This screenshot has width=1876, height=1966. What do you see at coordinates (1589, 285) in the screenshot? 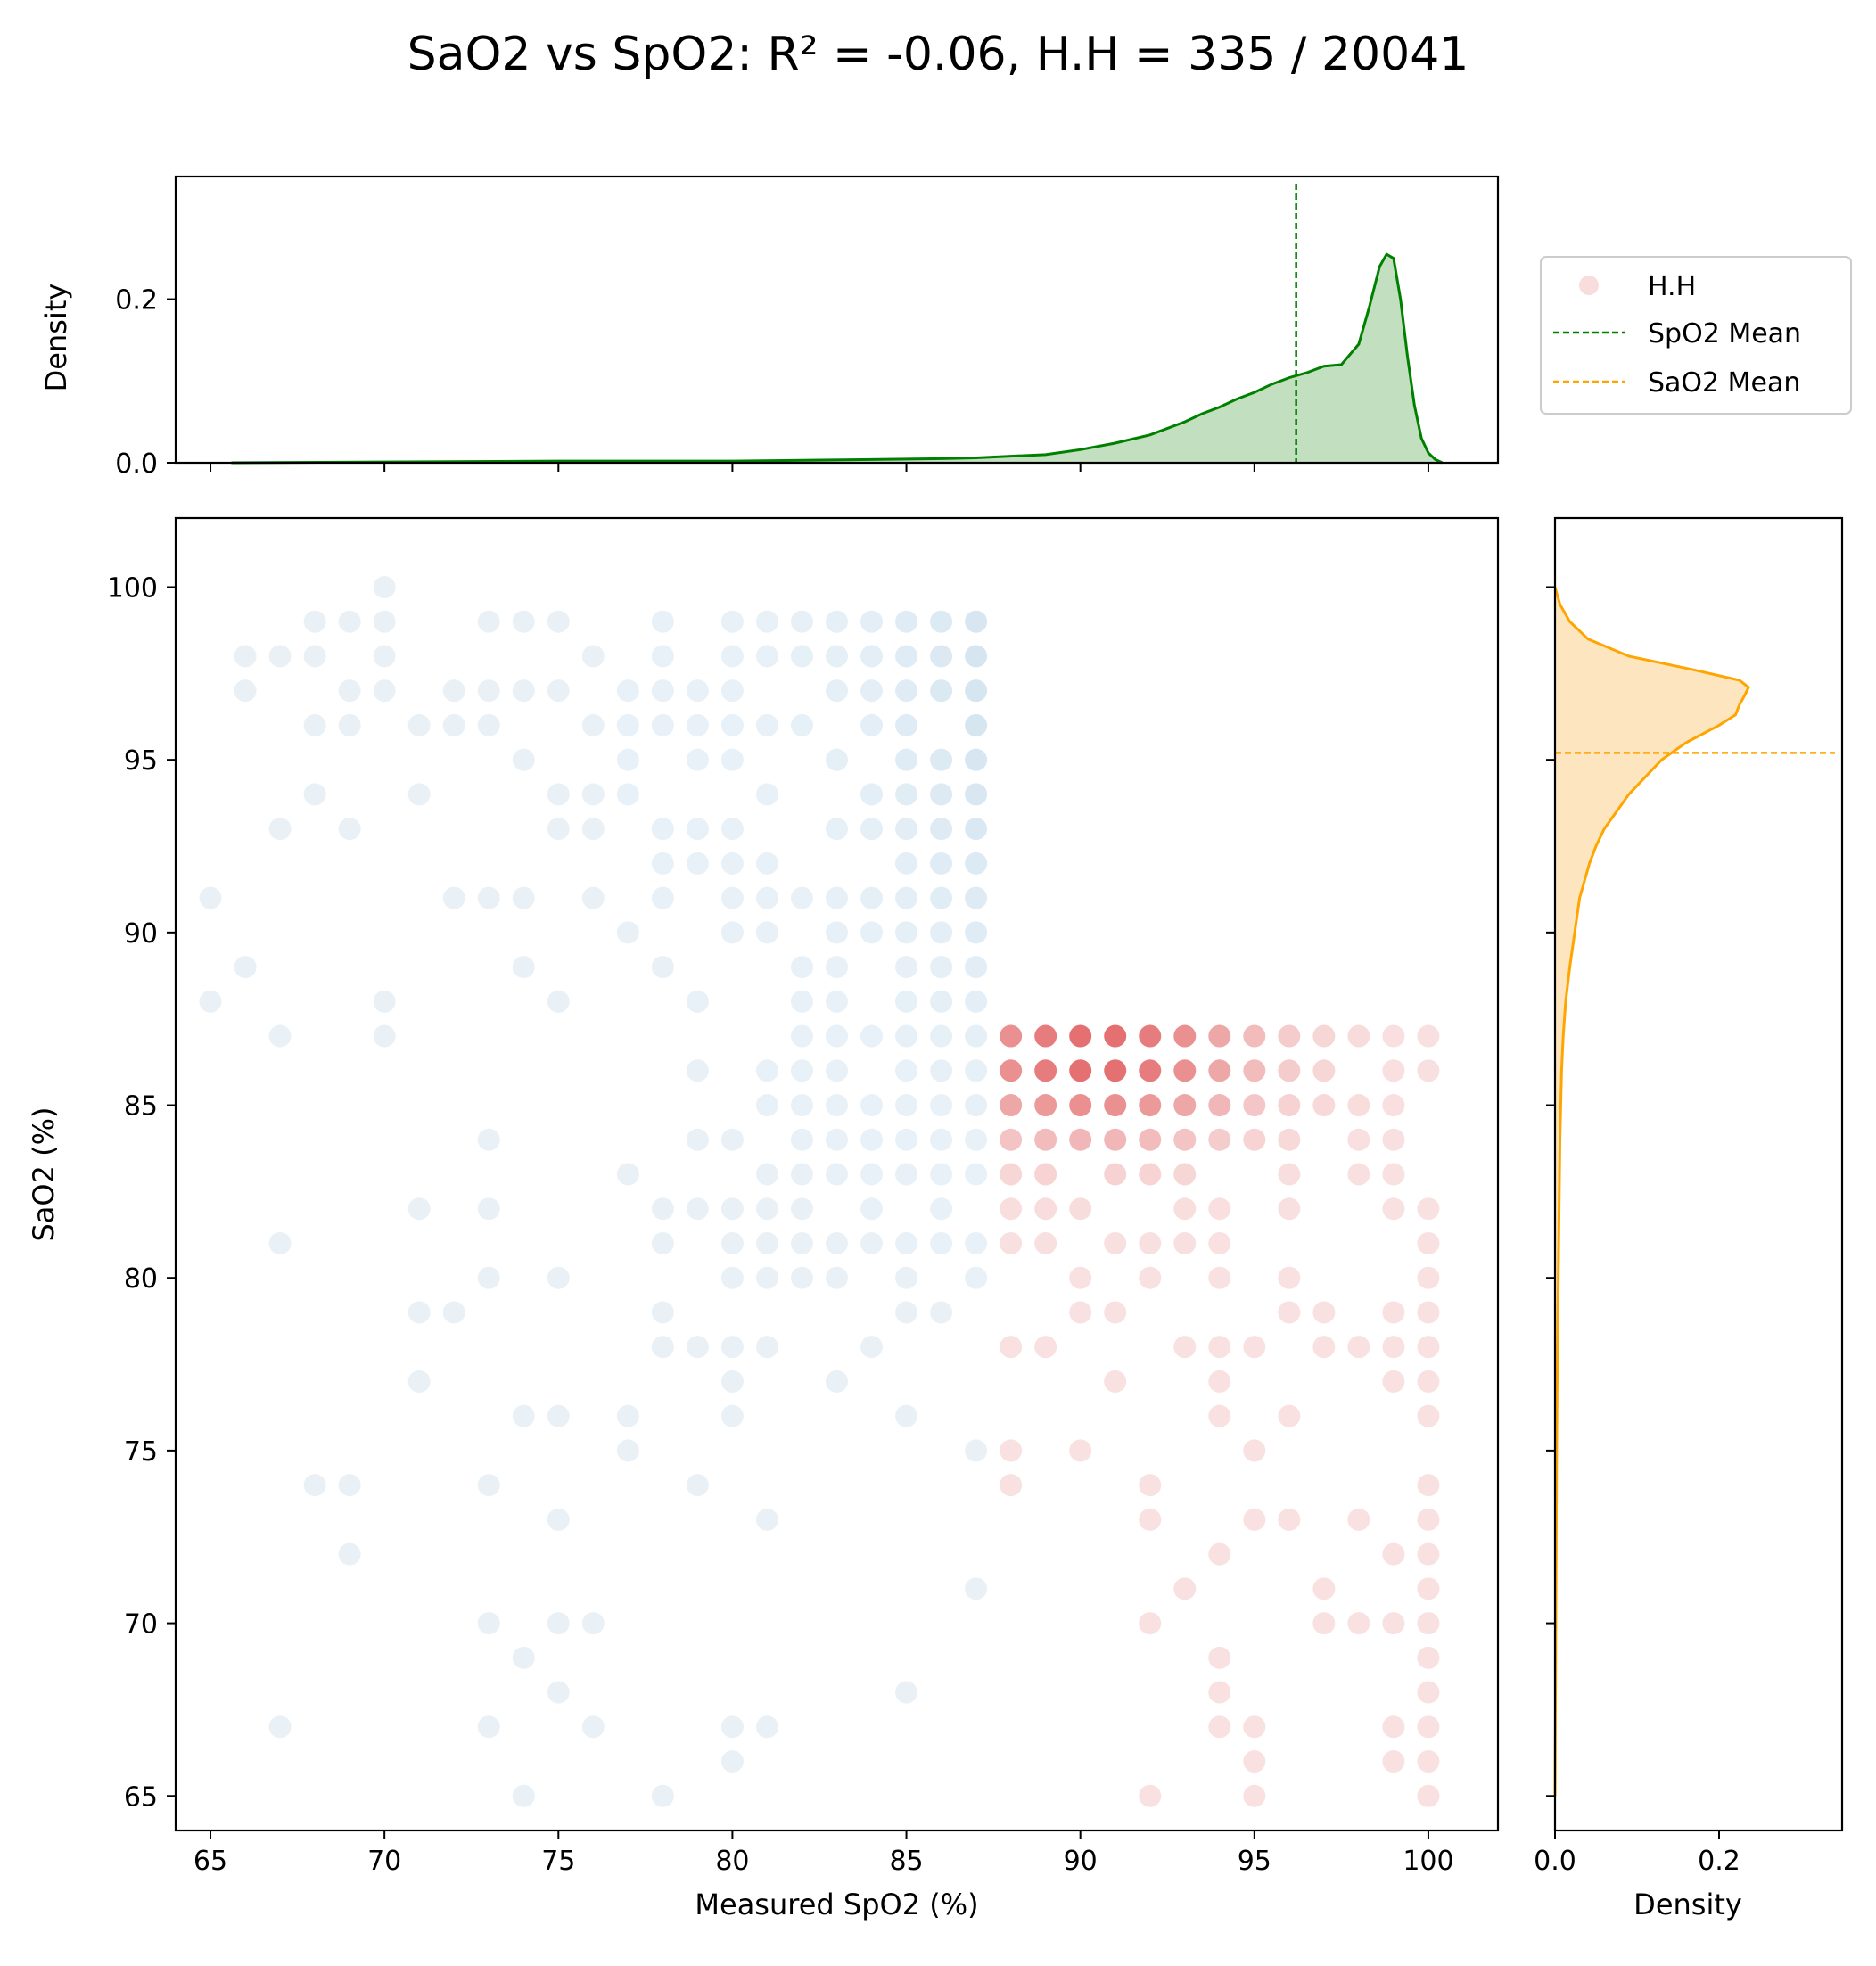
I see `legend-marker-hh` at bounding box center [1589, 285].